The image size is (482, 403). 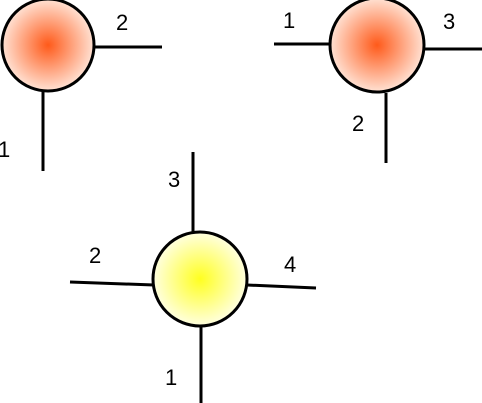 I want to click on tensor-top-left: 1 2, so click(x=81, y=85).